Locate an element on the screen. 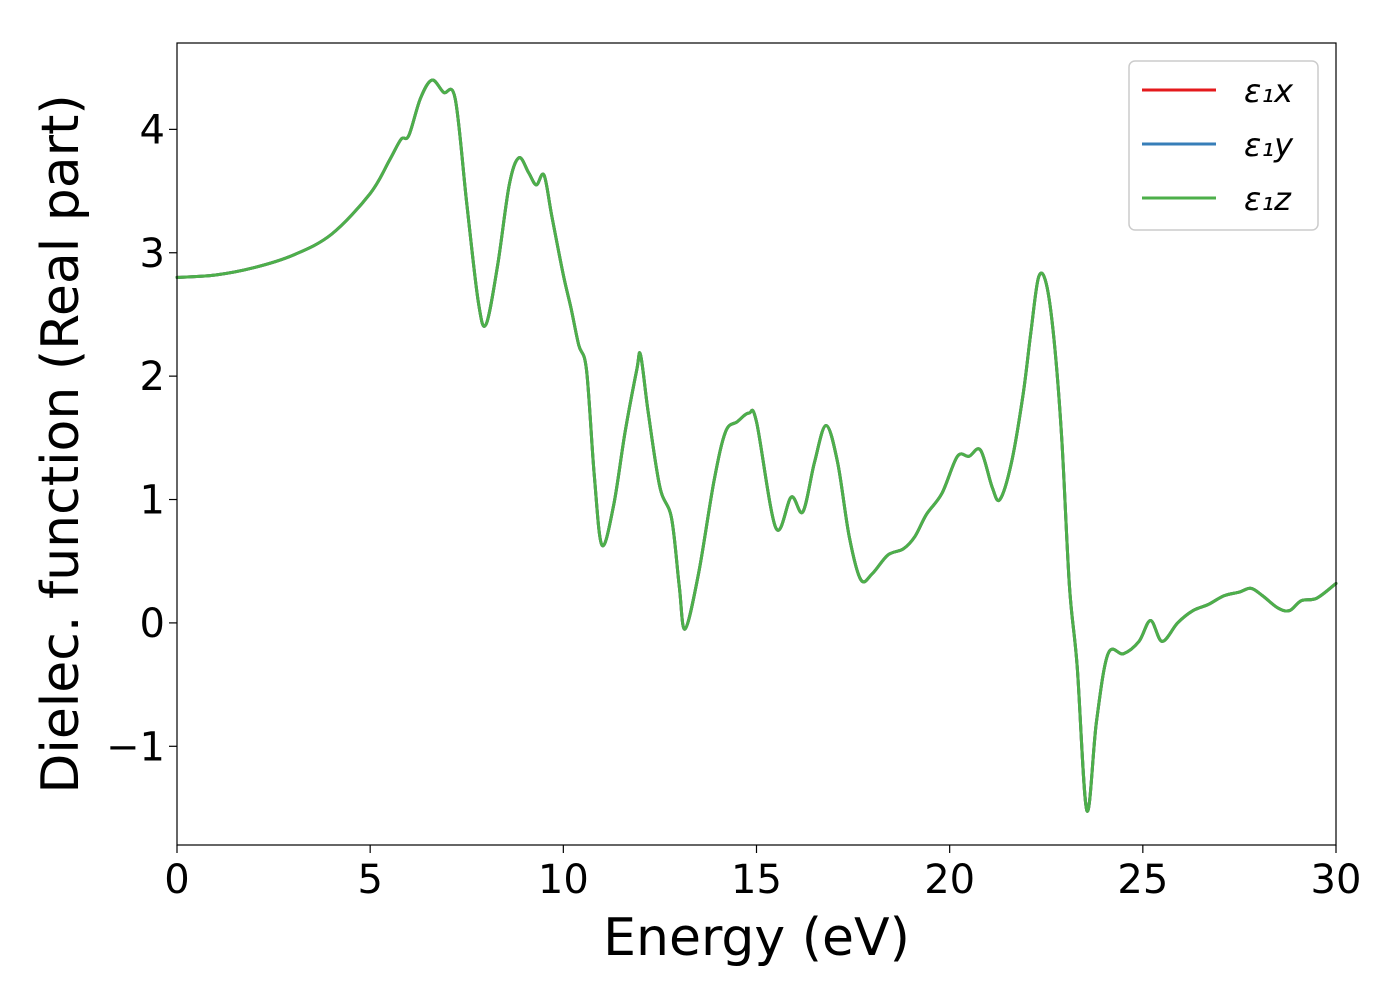 This screenshot has width=1400, height=1000. x-tick-label: 0 is located at coordinates (176, 880).